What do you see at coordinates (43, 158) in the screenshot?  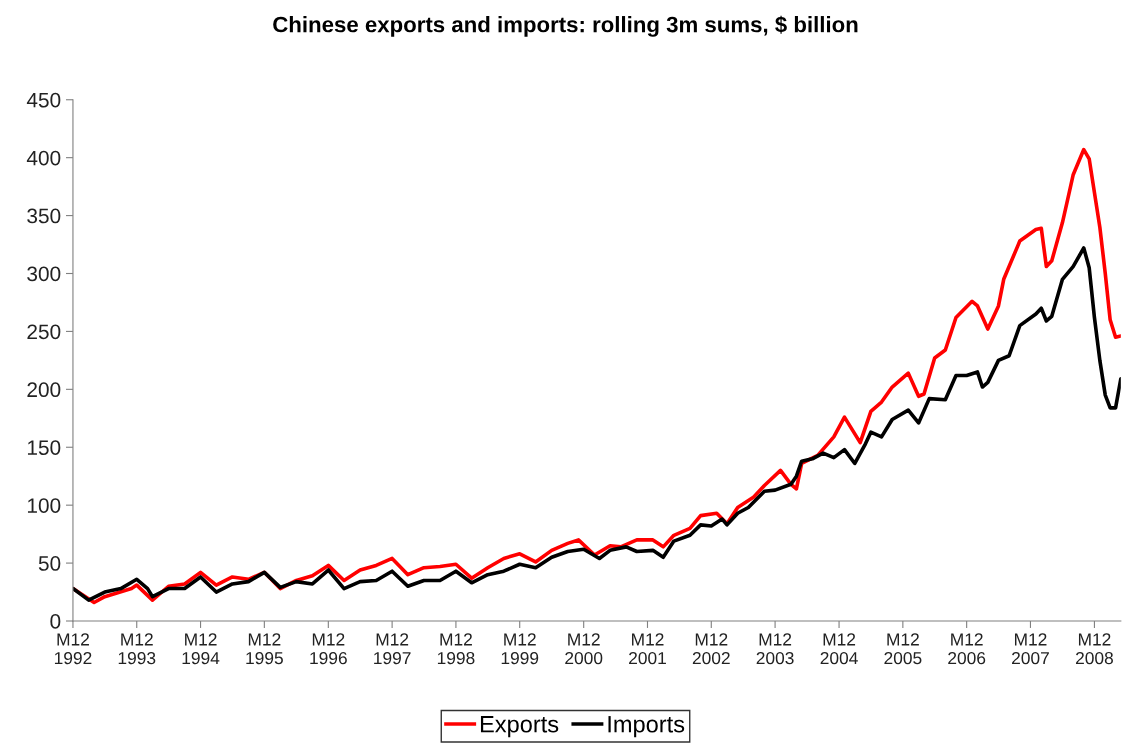 I see `y-tick-label: 400` at bounding box center [43, 158].